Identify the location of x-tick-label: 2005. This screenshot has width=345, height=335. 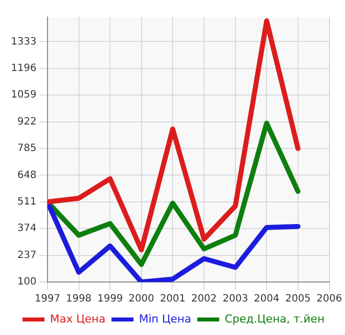
(298, 299).